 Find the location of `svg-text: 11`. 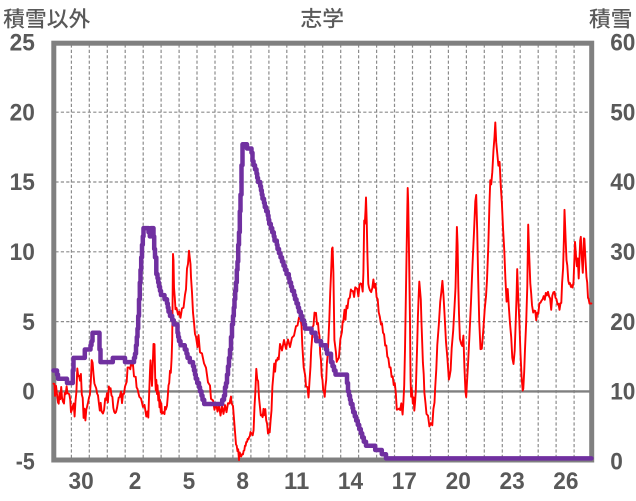

svg-text: 11 is located at coordinates (296, 481).